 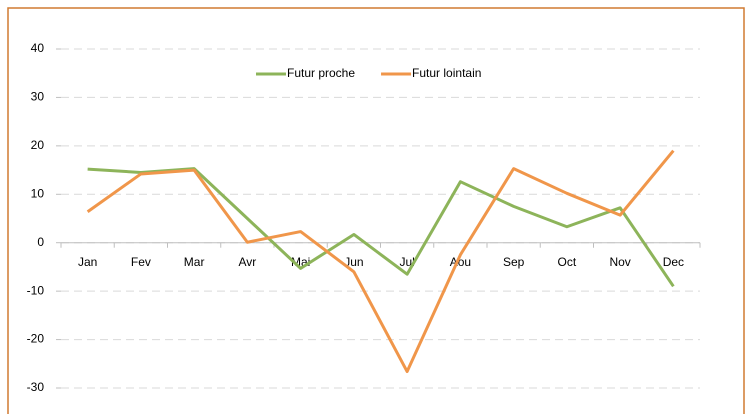 What do you see at coordinates (36, 387) in the screenshot?
I see `y-tick-label: -30` at bounding box center [36, 387].